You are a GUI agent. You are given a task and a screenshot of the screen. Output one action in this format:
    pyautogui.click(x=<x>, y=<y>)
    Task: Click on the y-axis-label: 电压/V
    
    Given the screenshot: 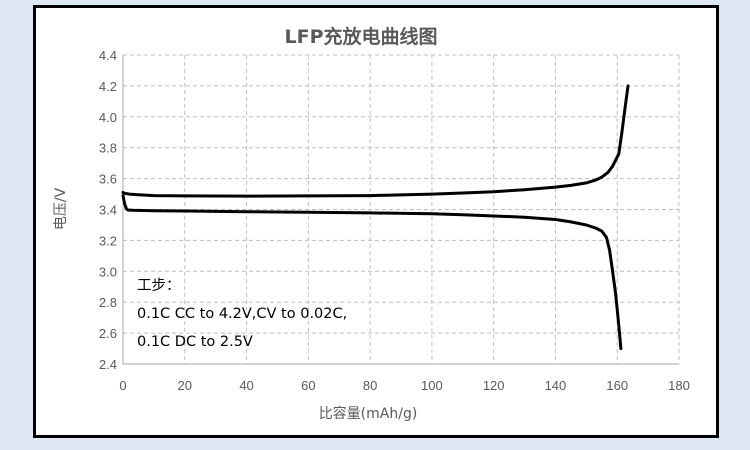 What is the action you would take?
    pyautogui.click(x=61, y=208)
    